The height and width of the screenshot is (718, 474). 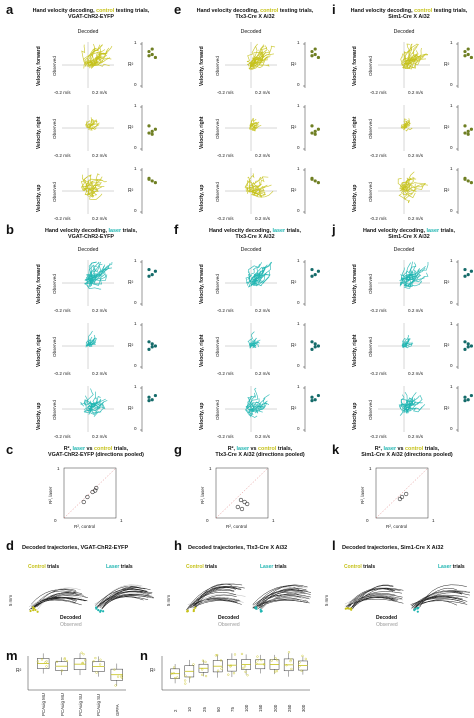 I want to click on direction-label: Velocity, right, so click(x=202, y=132).